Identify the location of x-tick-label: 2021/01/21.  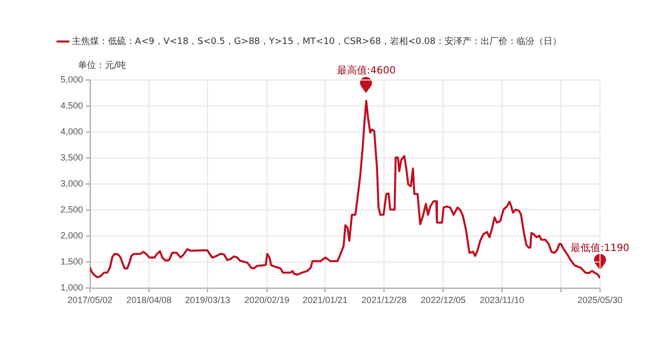
(325, 300).